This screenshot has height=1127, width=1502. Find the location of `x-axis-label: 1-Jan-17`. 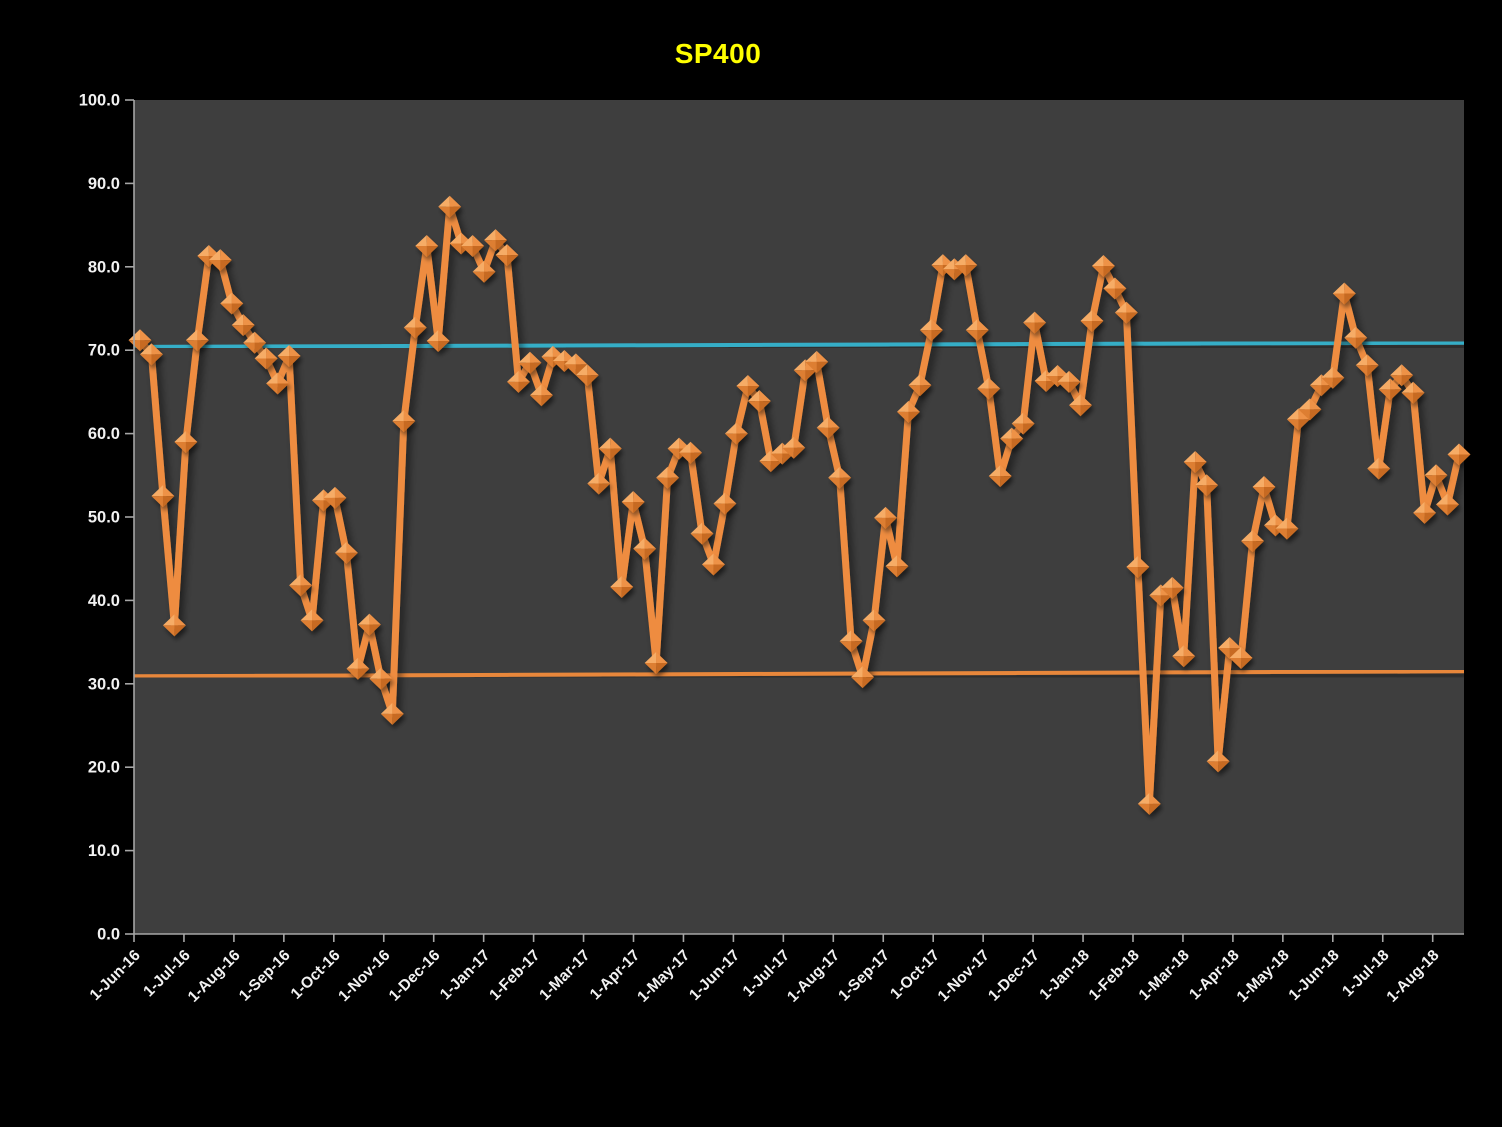

x-axis-label: 1-Jan-17 is located at coordinates (465, 975).